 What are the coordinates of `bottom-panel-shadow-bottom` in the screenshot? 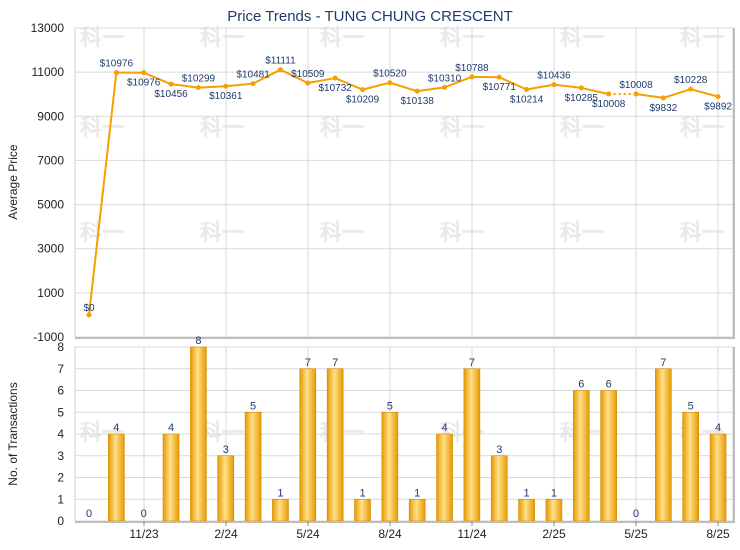 It's located at (404, 522).